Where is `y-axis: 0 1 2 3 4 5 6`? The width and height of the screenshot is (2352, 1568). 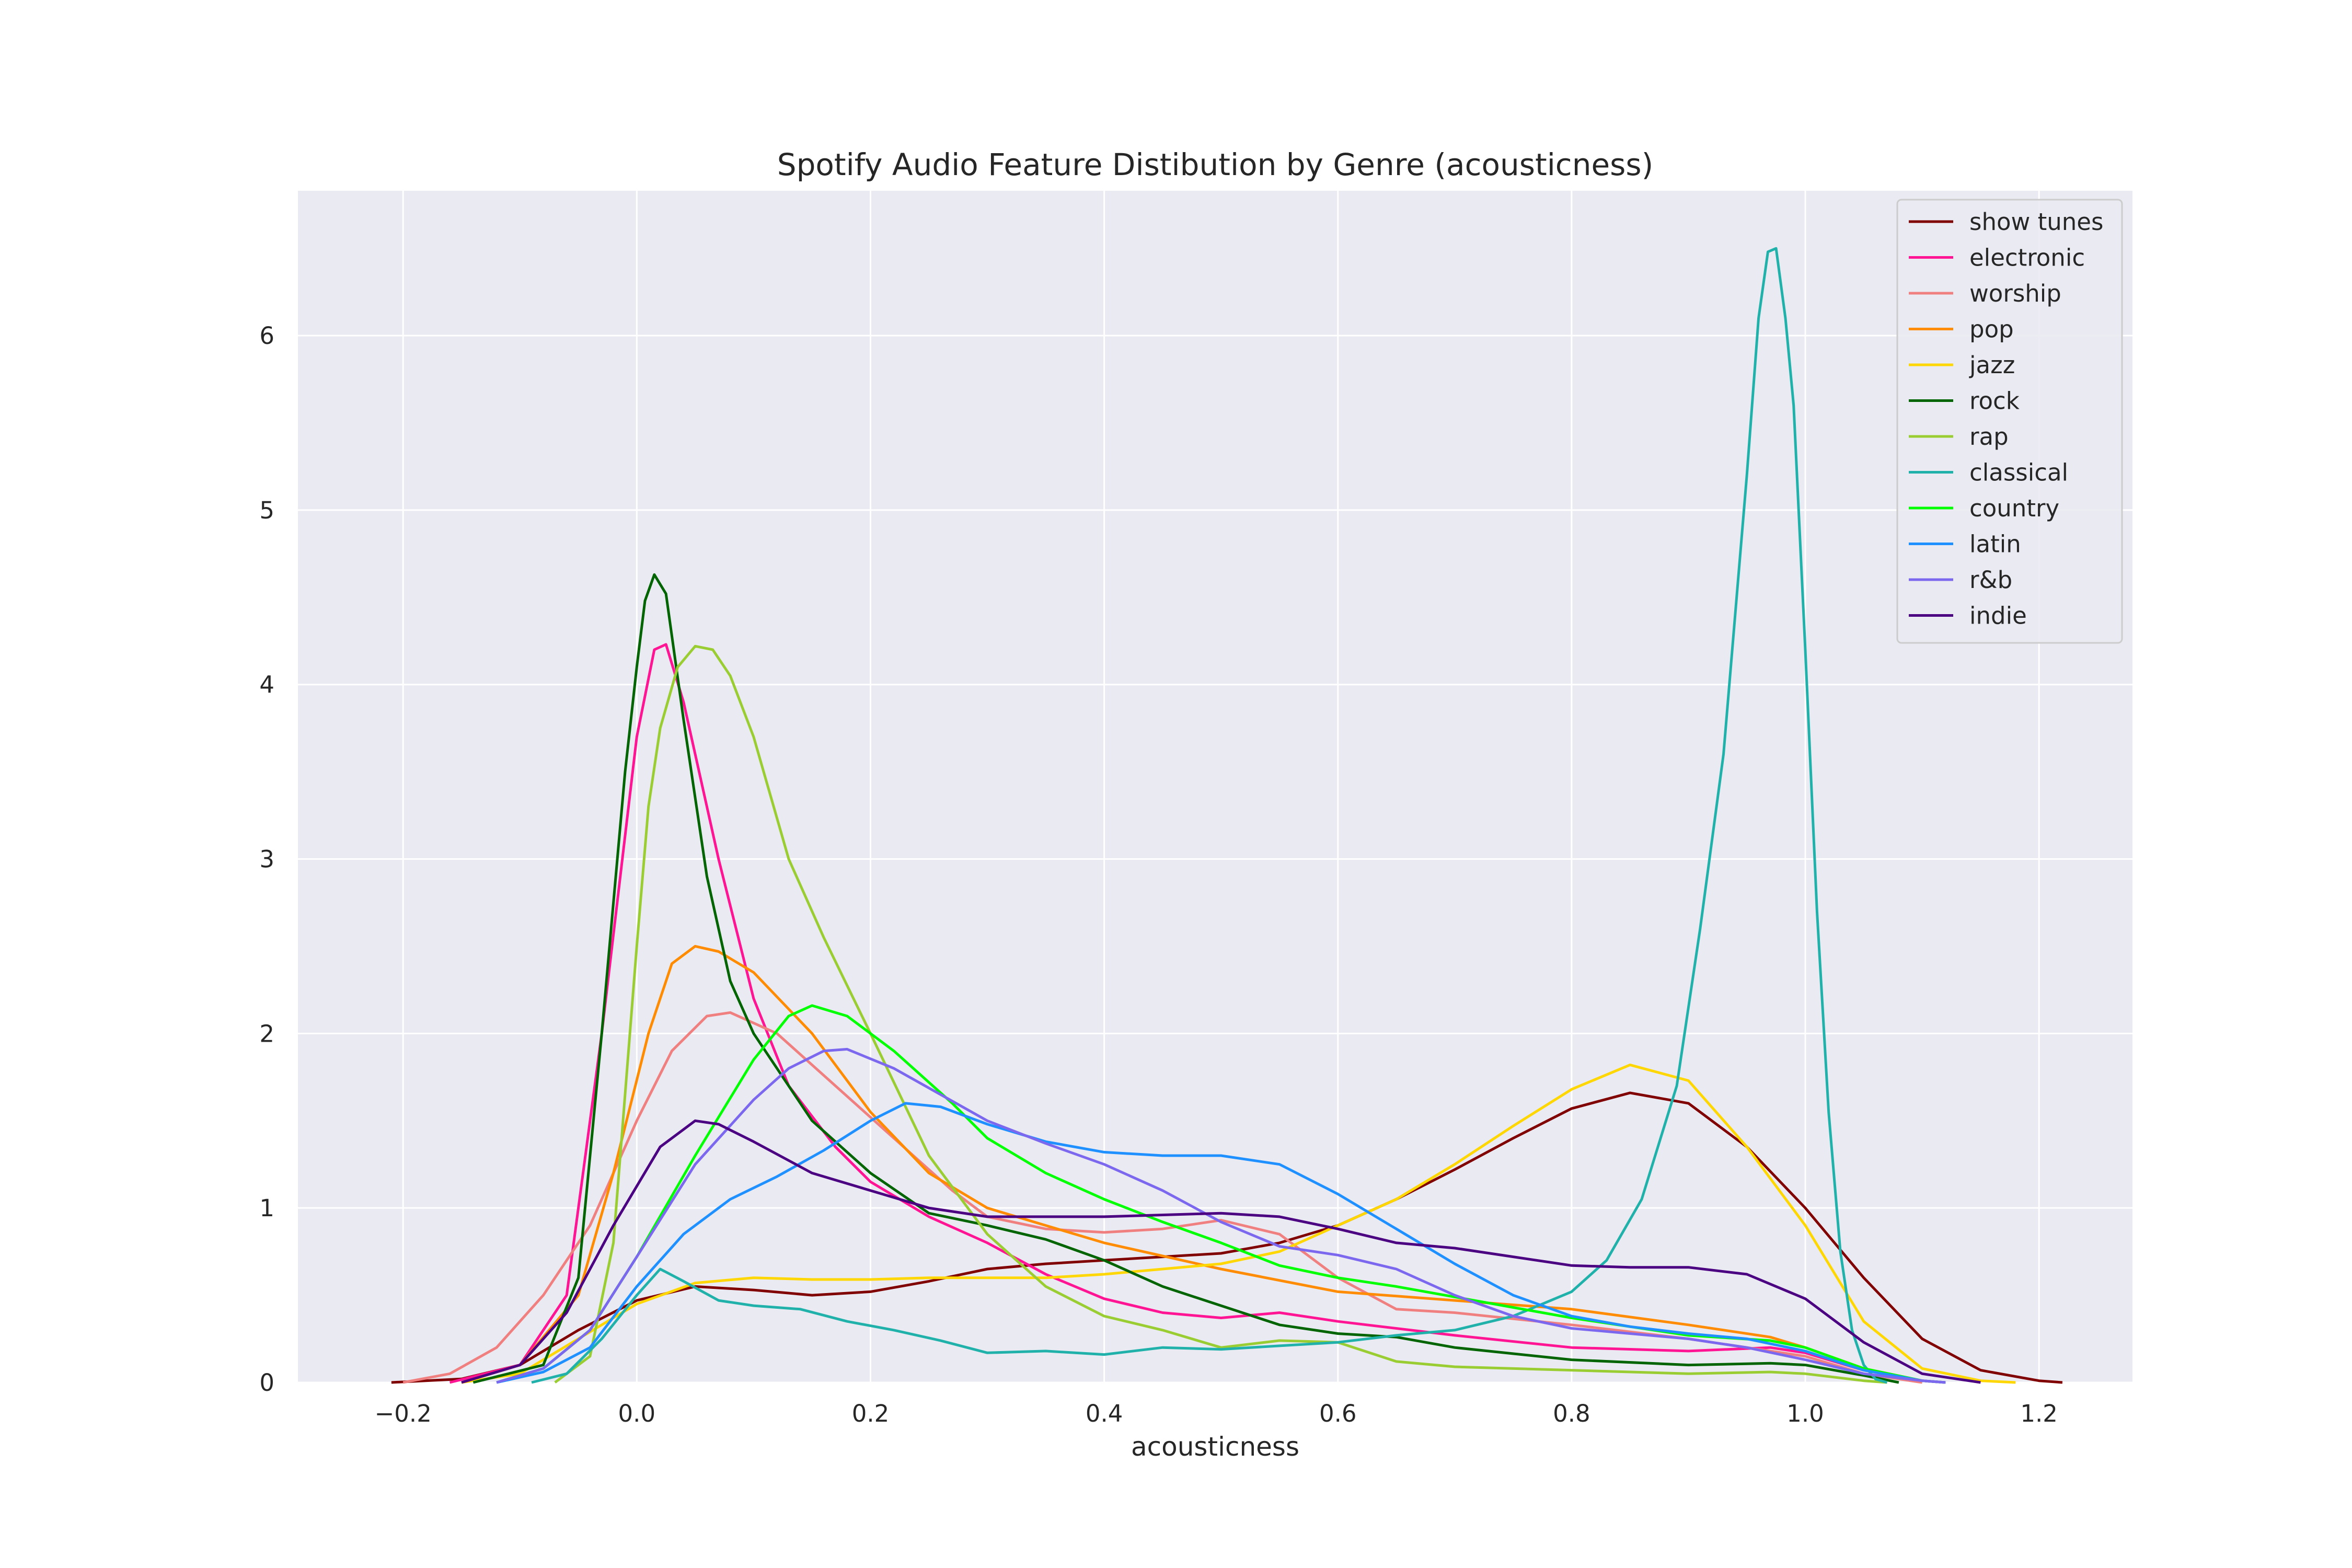 y-axis: 0 1 2 3 4 5 6 is located at coordinates (266, 859).